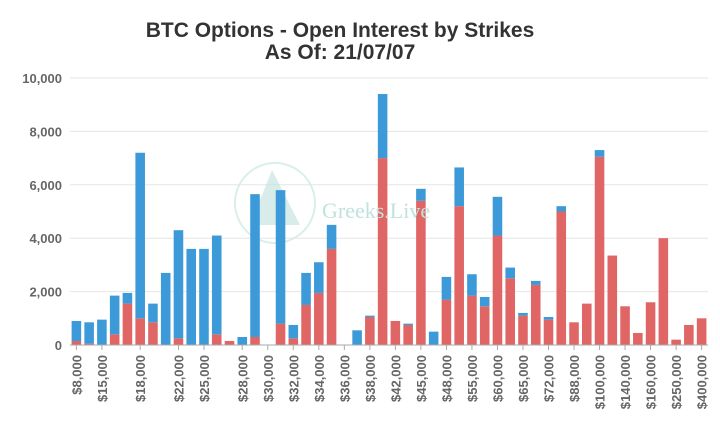 The image size is (720, 440). What do you see at coordinates (472, 378) in the screenshot?
I see `x-tick-label: $55,000` at bounding box center [472, 378].